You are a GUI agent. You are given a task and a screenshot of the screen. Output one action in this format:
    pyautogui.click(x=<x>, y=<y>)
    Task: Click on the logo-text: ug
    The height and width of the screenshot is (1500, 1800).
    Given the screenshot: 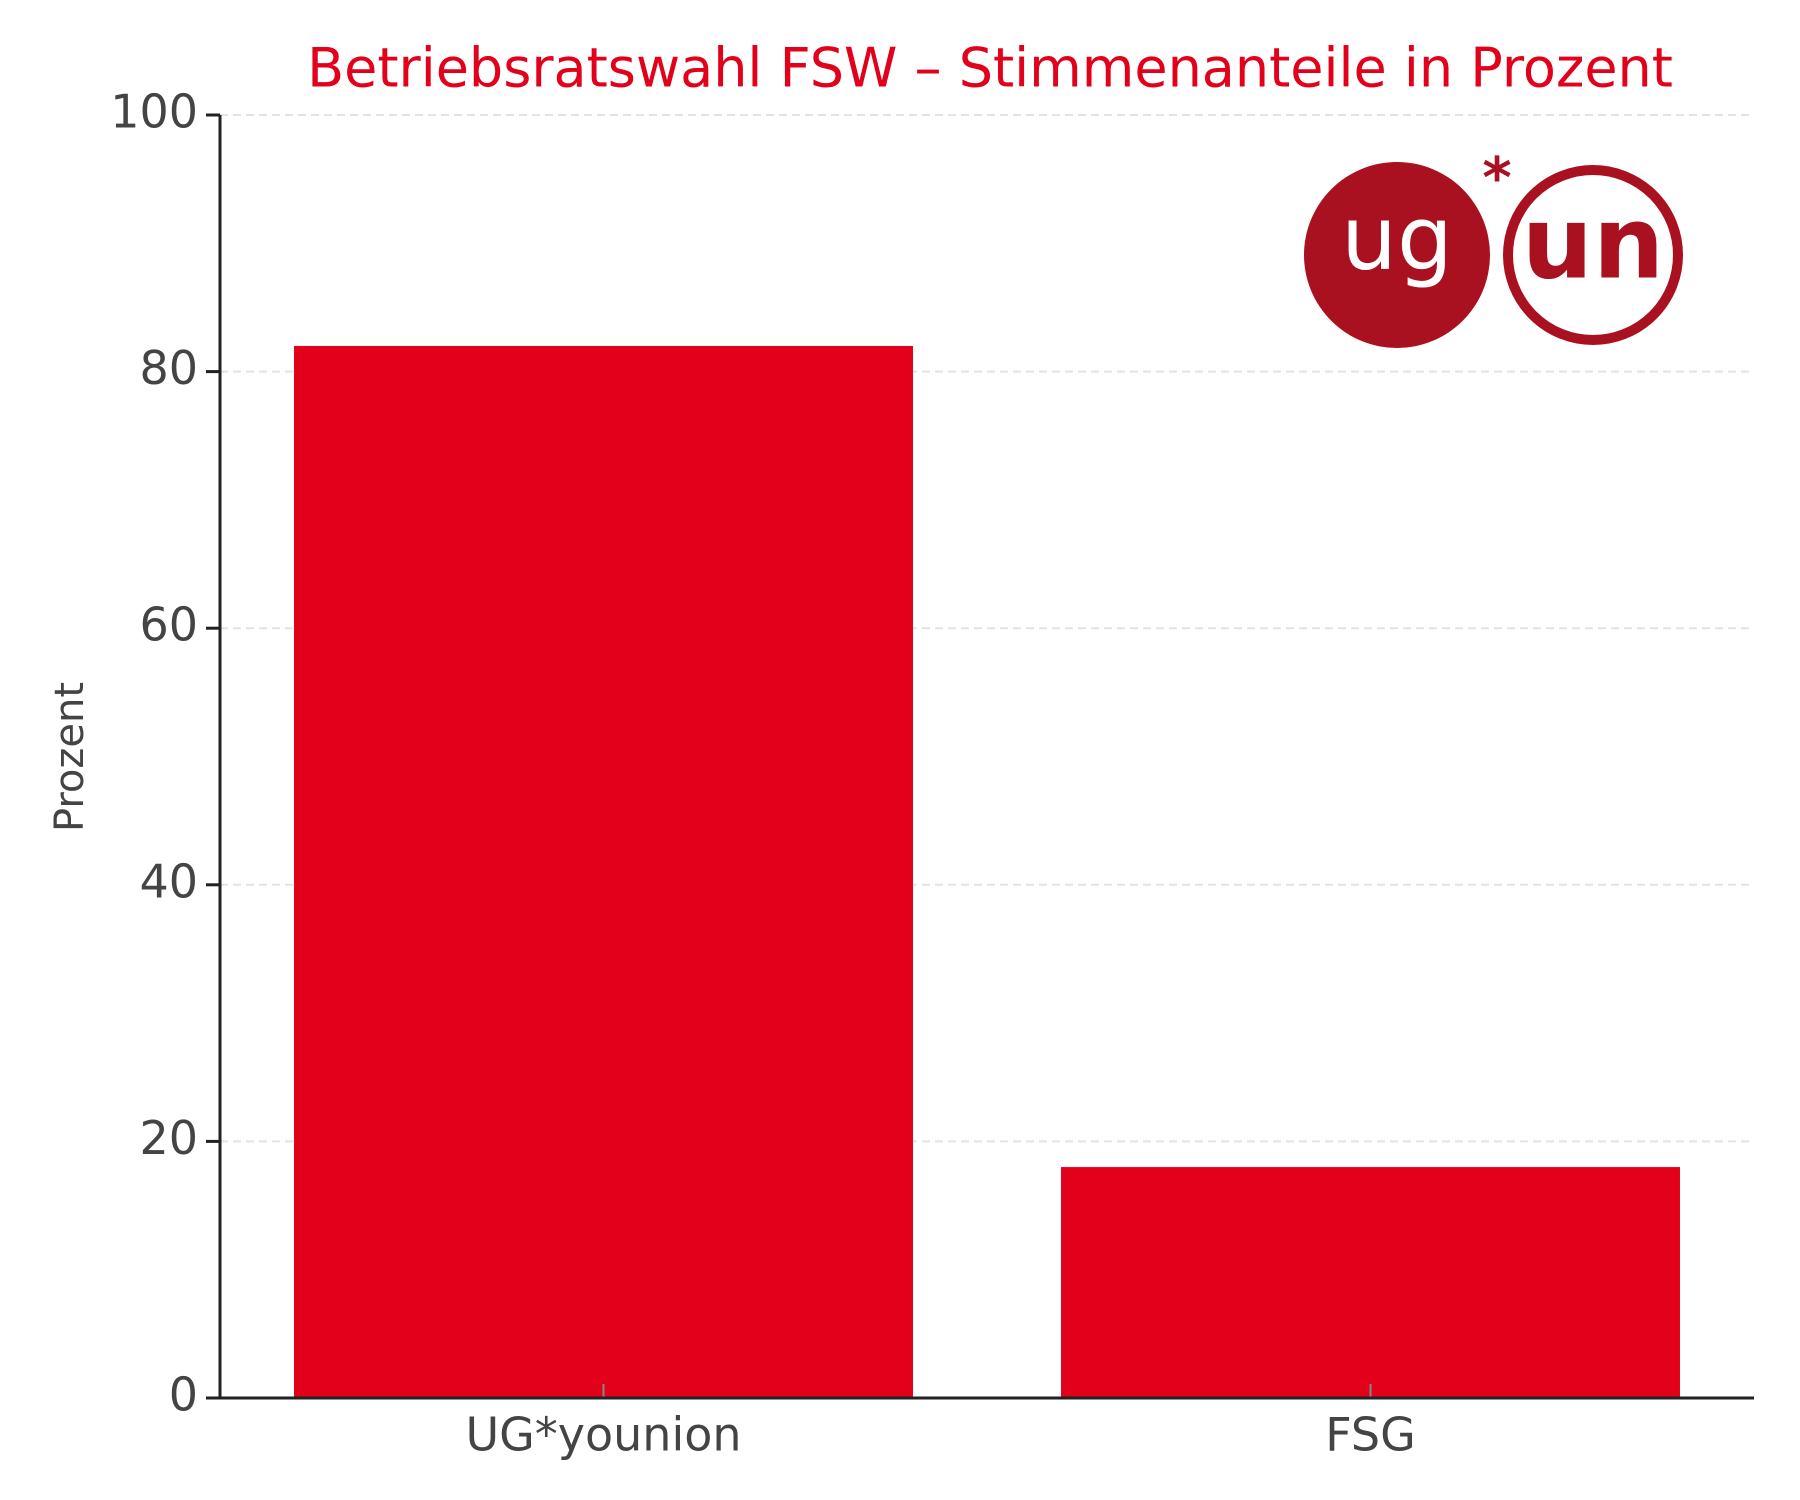 What is the action you would take?
    pyautogui.click(x=1397, y=238)
    